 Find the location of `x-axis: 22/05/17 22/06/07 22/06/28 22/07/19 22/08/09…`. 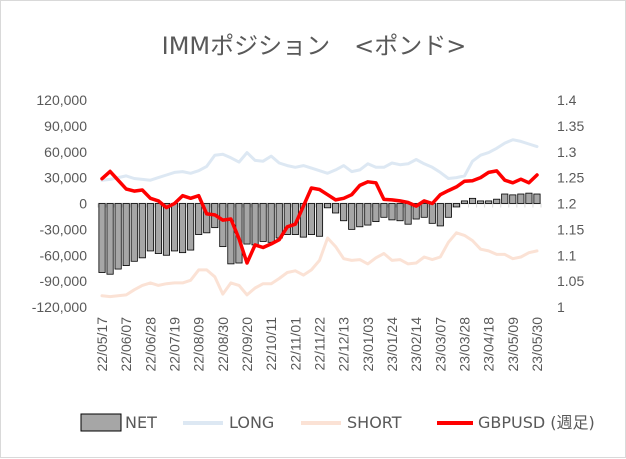

x-axis: 22/05/17 22/06/07 22/06/28 22/07/19 22/08/09… is located at coordinates (319, 344).